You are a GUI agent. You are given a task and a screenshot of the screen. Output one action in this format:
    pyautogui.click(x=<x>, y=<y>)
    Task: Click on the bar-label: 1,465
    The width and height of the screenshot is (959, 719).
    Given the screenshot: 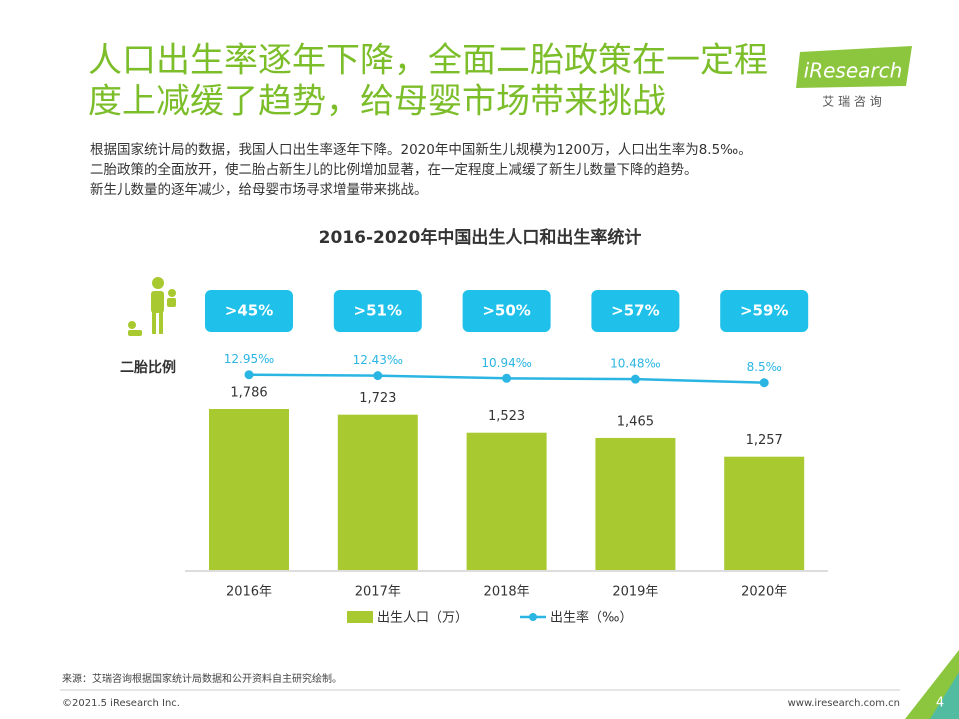 What is the action you would take?
    pyautogui.click(x=635, y=421)
    